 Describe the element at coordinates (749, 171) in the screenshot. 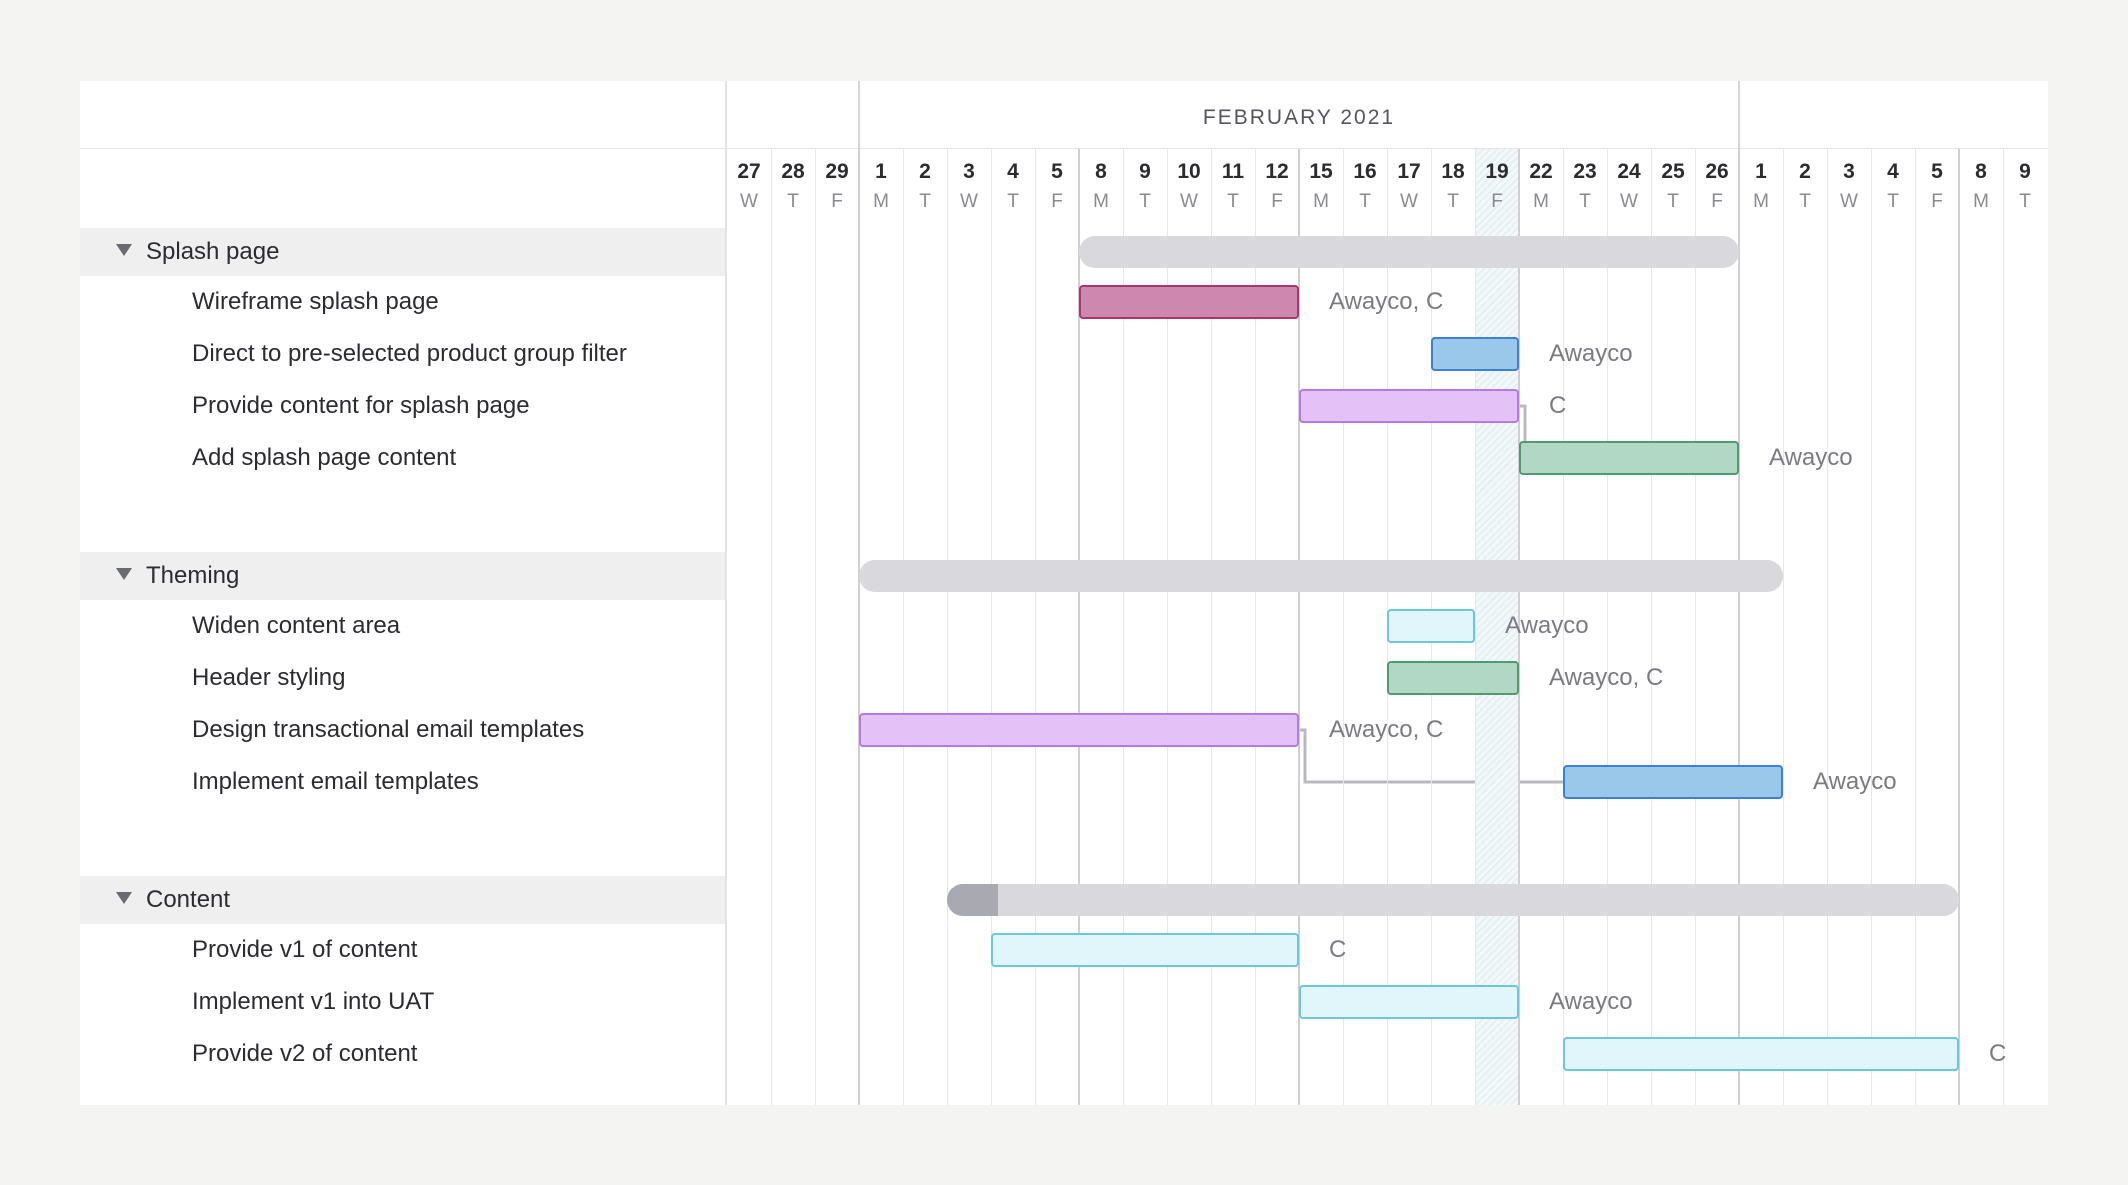

I see `day-number: 27` at that location.